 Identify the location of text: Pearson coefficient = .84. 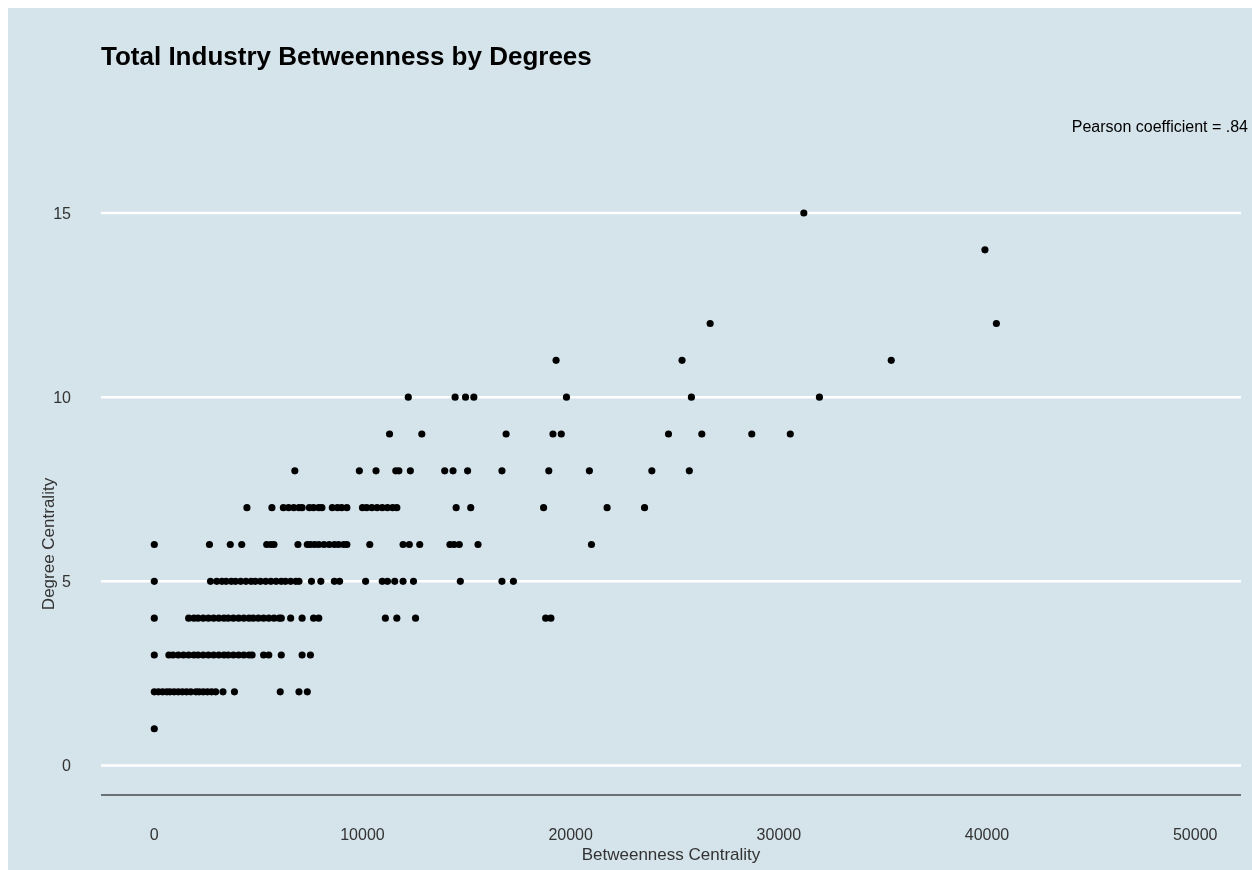
(1160, 126).